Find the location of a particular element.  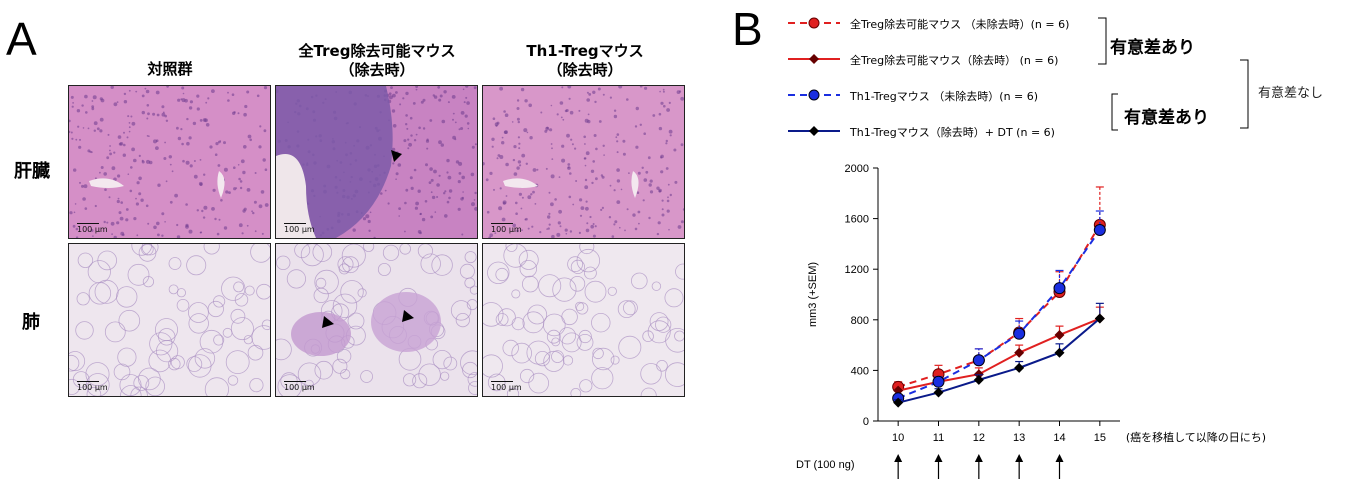

y-tick-label: 1600 is located at coordinates (857, 220).